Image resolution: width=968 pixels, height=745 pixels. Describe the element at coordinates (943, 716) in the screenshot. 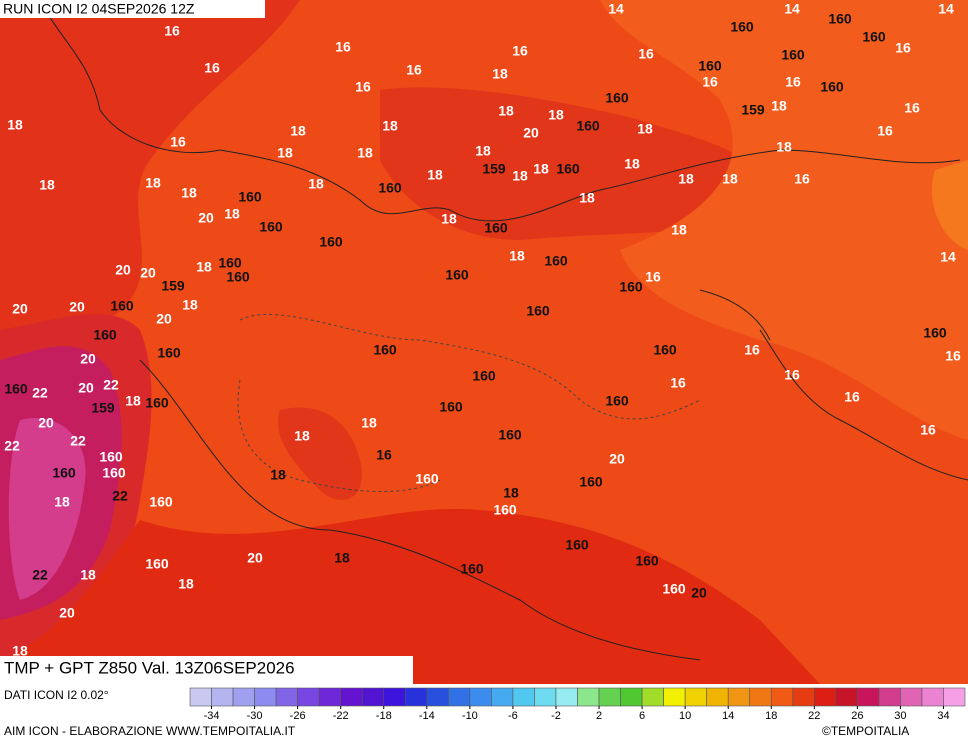

I see `colorbar-tick-label: 34` at that location.